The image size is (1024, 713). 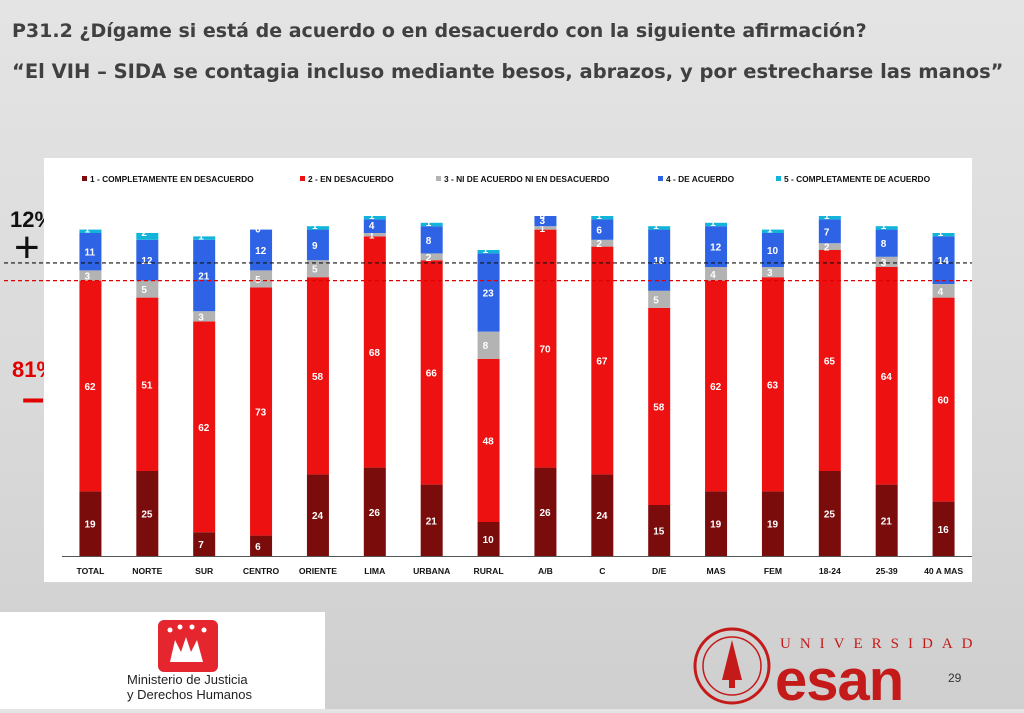 I want to click on page-number: 29, so click(x=954, y=678).